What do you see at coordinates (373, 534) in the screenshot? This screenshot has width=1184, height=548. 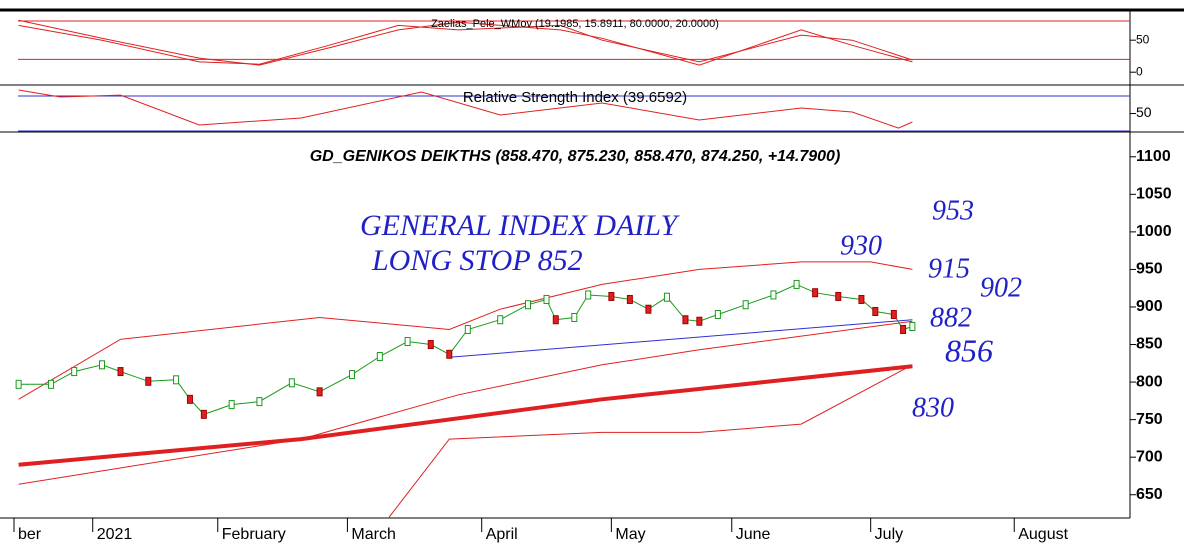 I see `x-tick-label: March` at bounding box center [373, 534].